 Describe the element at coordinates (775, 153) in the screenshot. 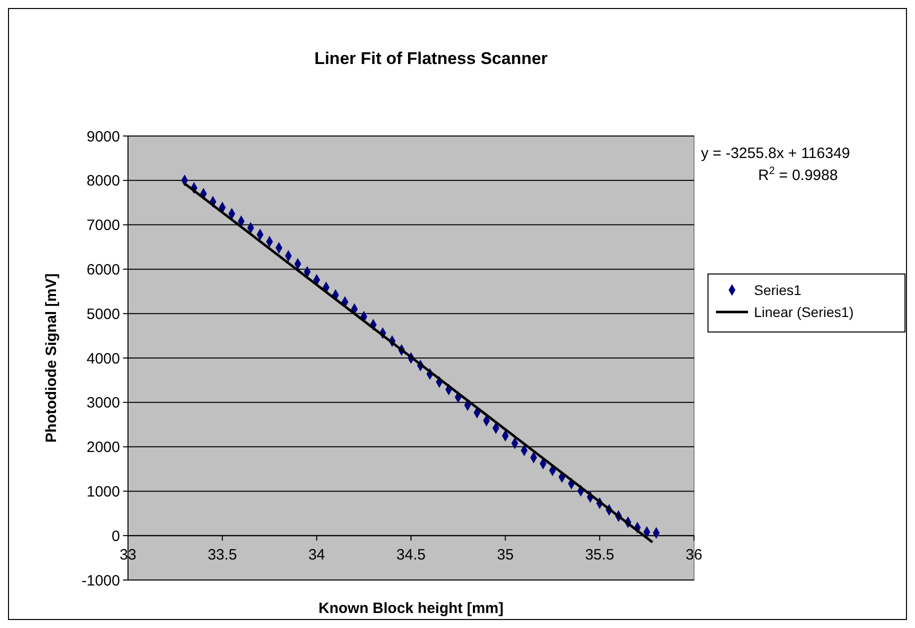

I see `text: y = -3255.8x + 116349` at that location.